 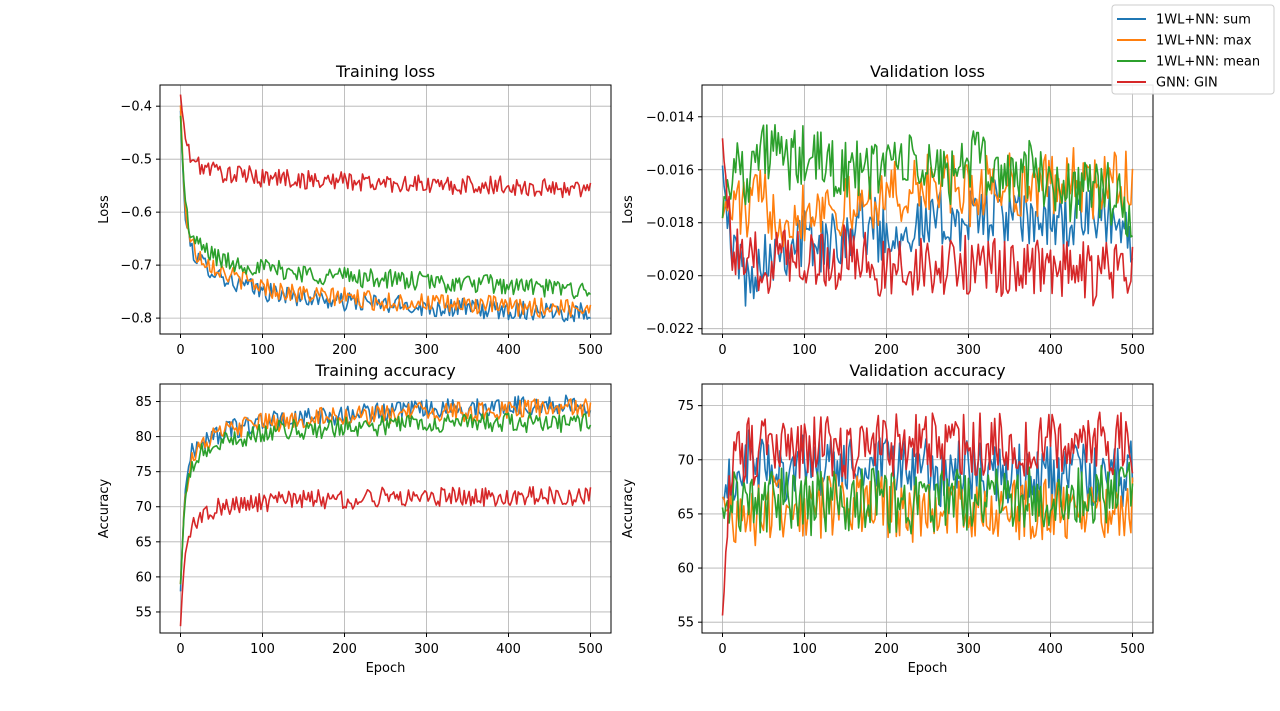 What do you see at coordinates (136, 107) in the screenshot?
I see `y-tick-label: −0.4` at bounding box center [136, 107].